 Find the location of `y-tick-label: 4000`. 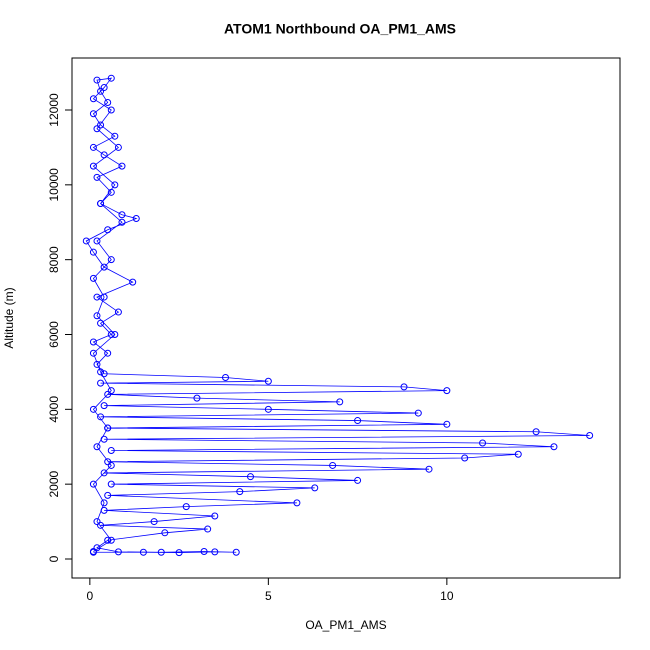

y-tick-label: 4000 is located at coordinates (54, 409).